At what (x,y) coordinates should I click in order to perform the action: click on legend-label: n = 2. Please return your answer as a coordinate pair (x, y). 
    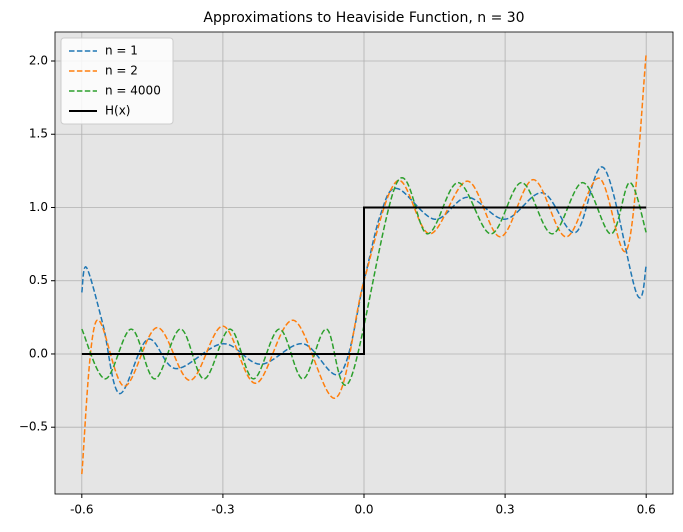
    Looking at the image, I should click on (121, 71).